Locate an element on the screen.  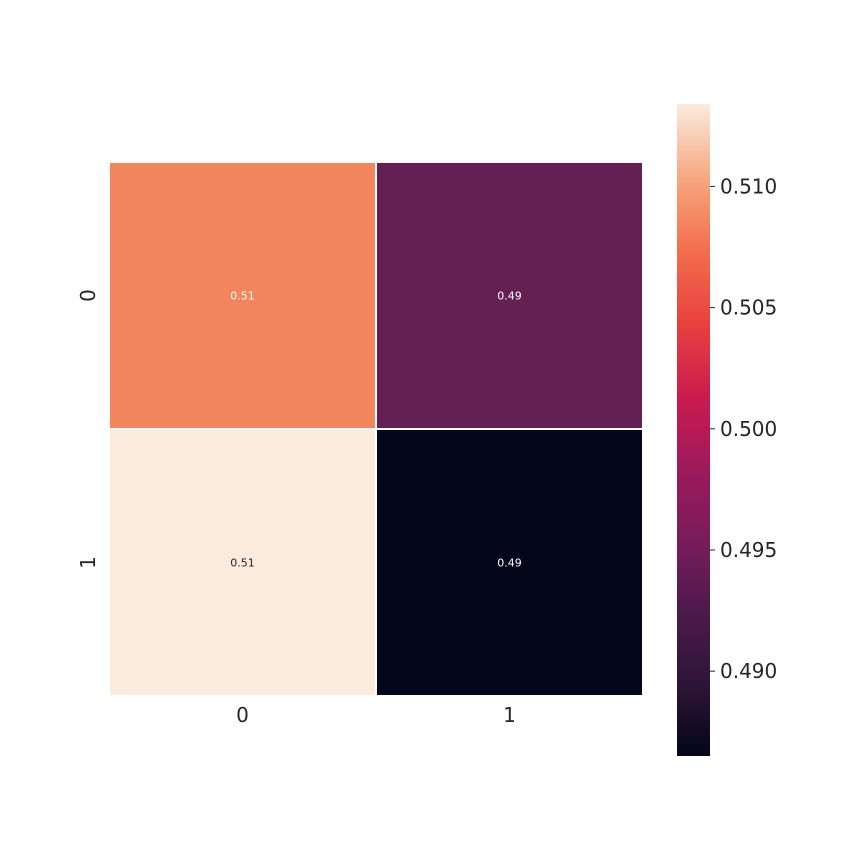
cell-annotation-1-1: 0.49 is located at coordinates (509, 563).